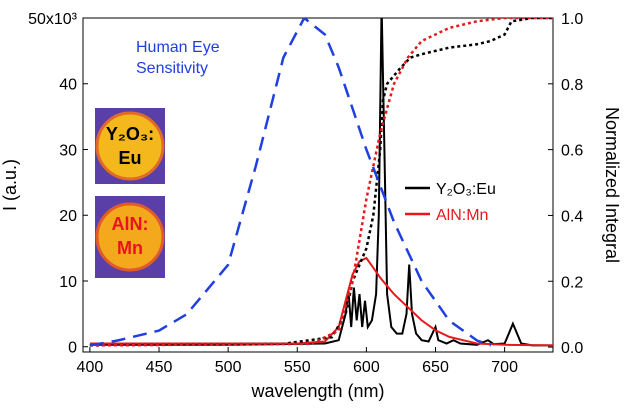 This screenshot has width=626, height=411. I want to click on y2-tick-label: 1.0, so click(572, 19).